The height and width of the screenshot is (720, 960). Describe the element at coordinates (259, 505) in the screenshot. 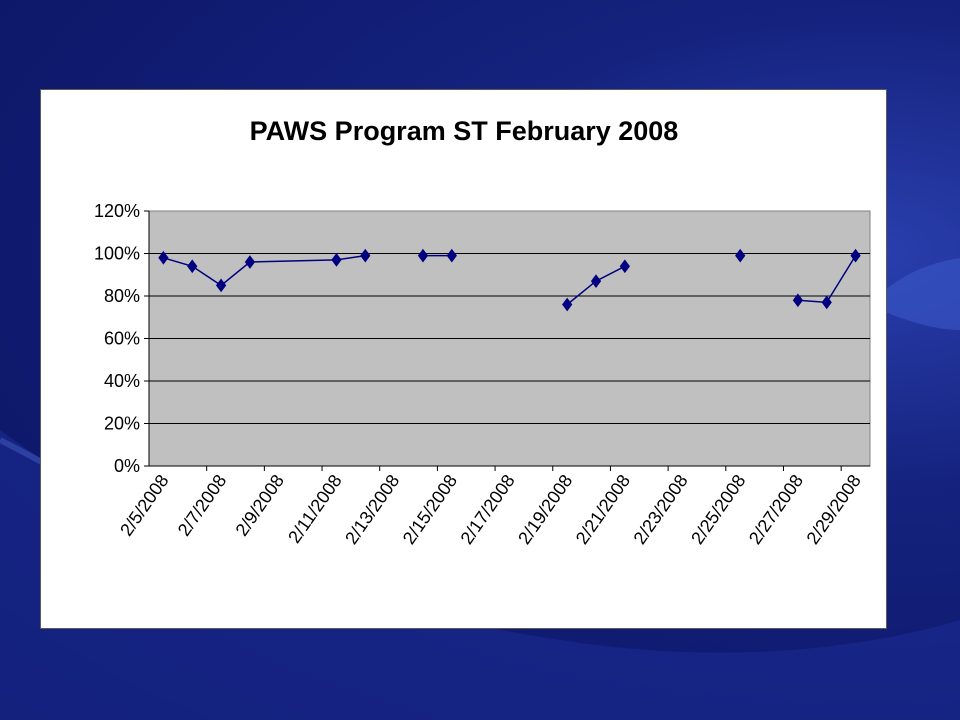

I see `x-tick-label: 2/9/2008` at that location.